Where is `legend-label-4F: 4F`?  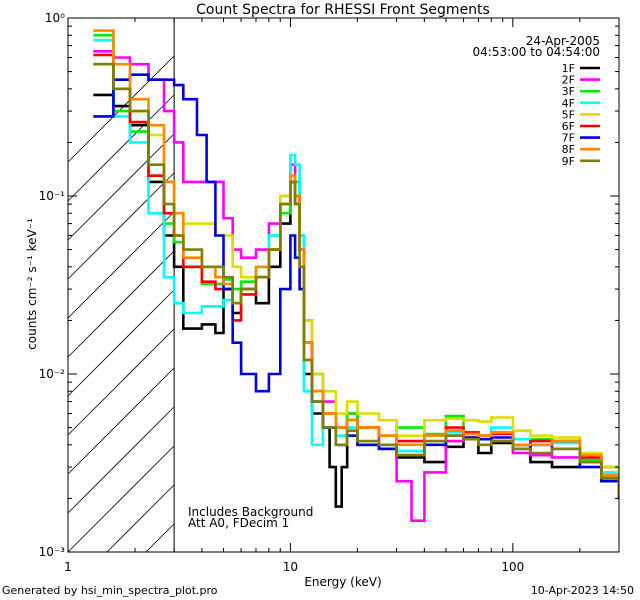
legend-label-4F: 4F is located at coordinates (568, 103).